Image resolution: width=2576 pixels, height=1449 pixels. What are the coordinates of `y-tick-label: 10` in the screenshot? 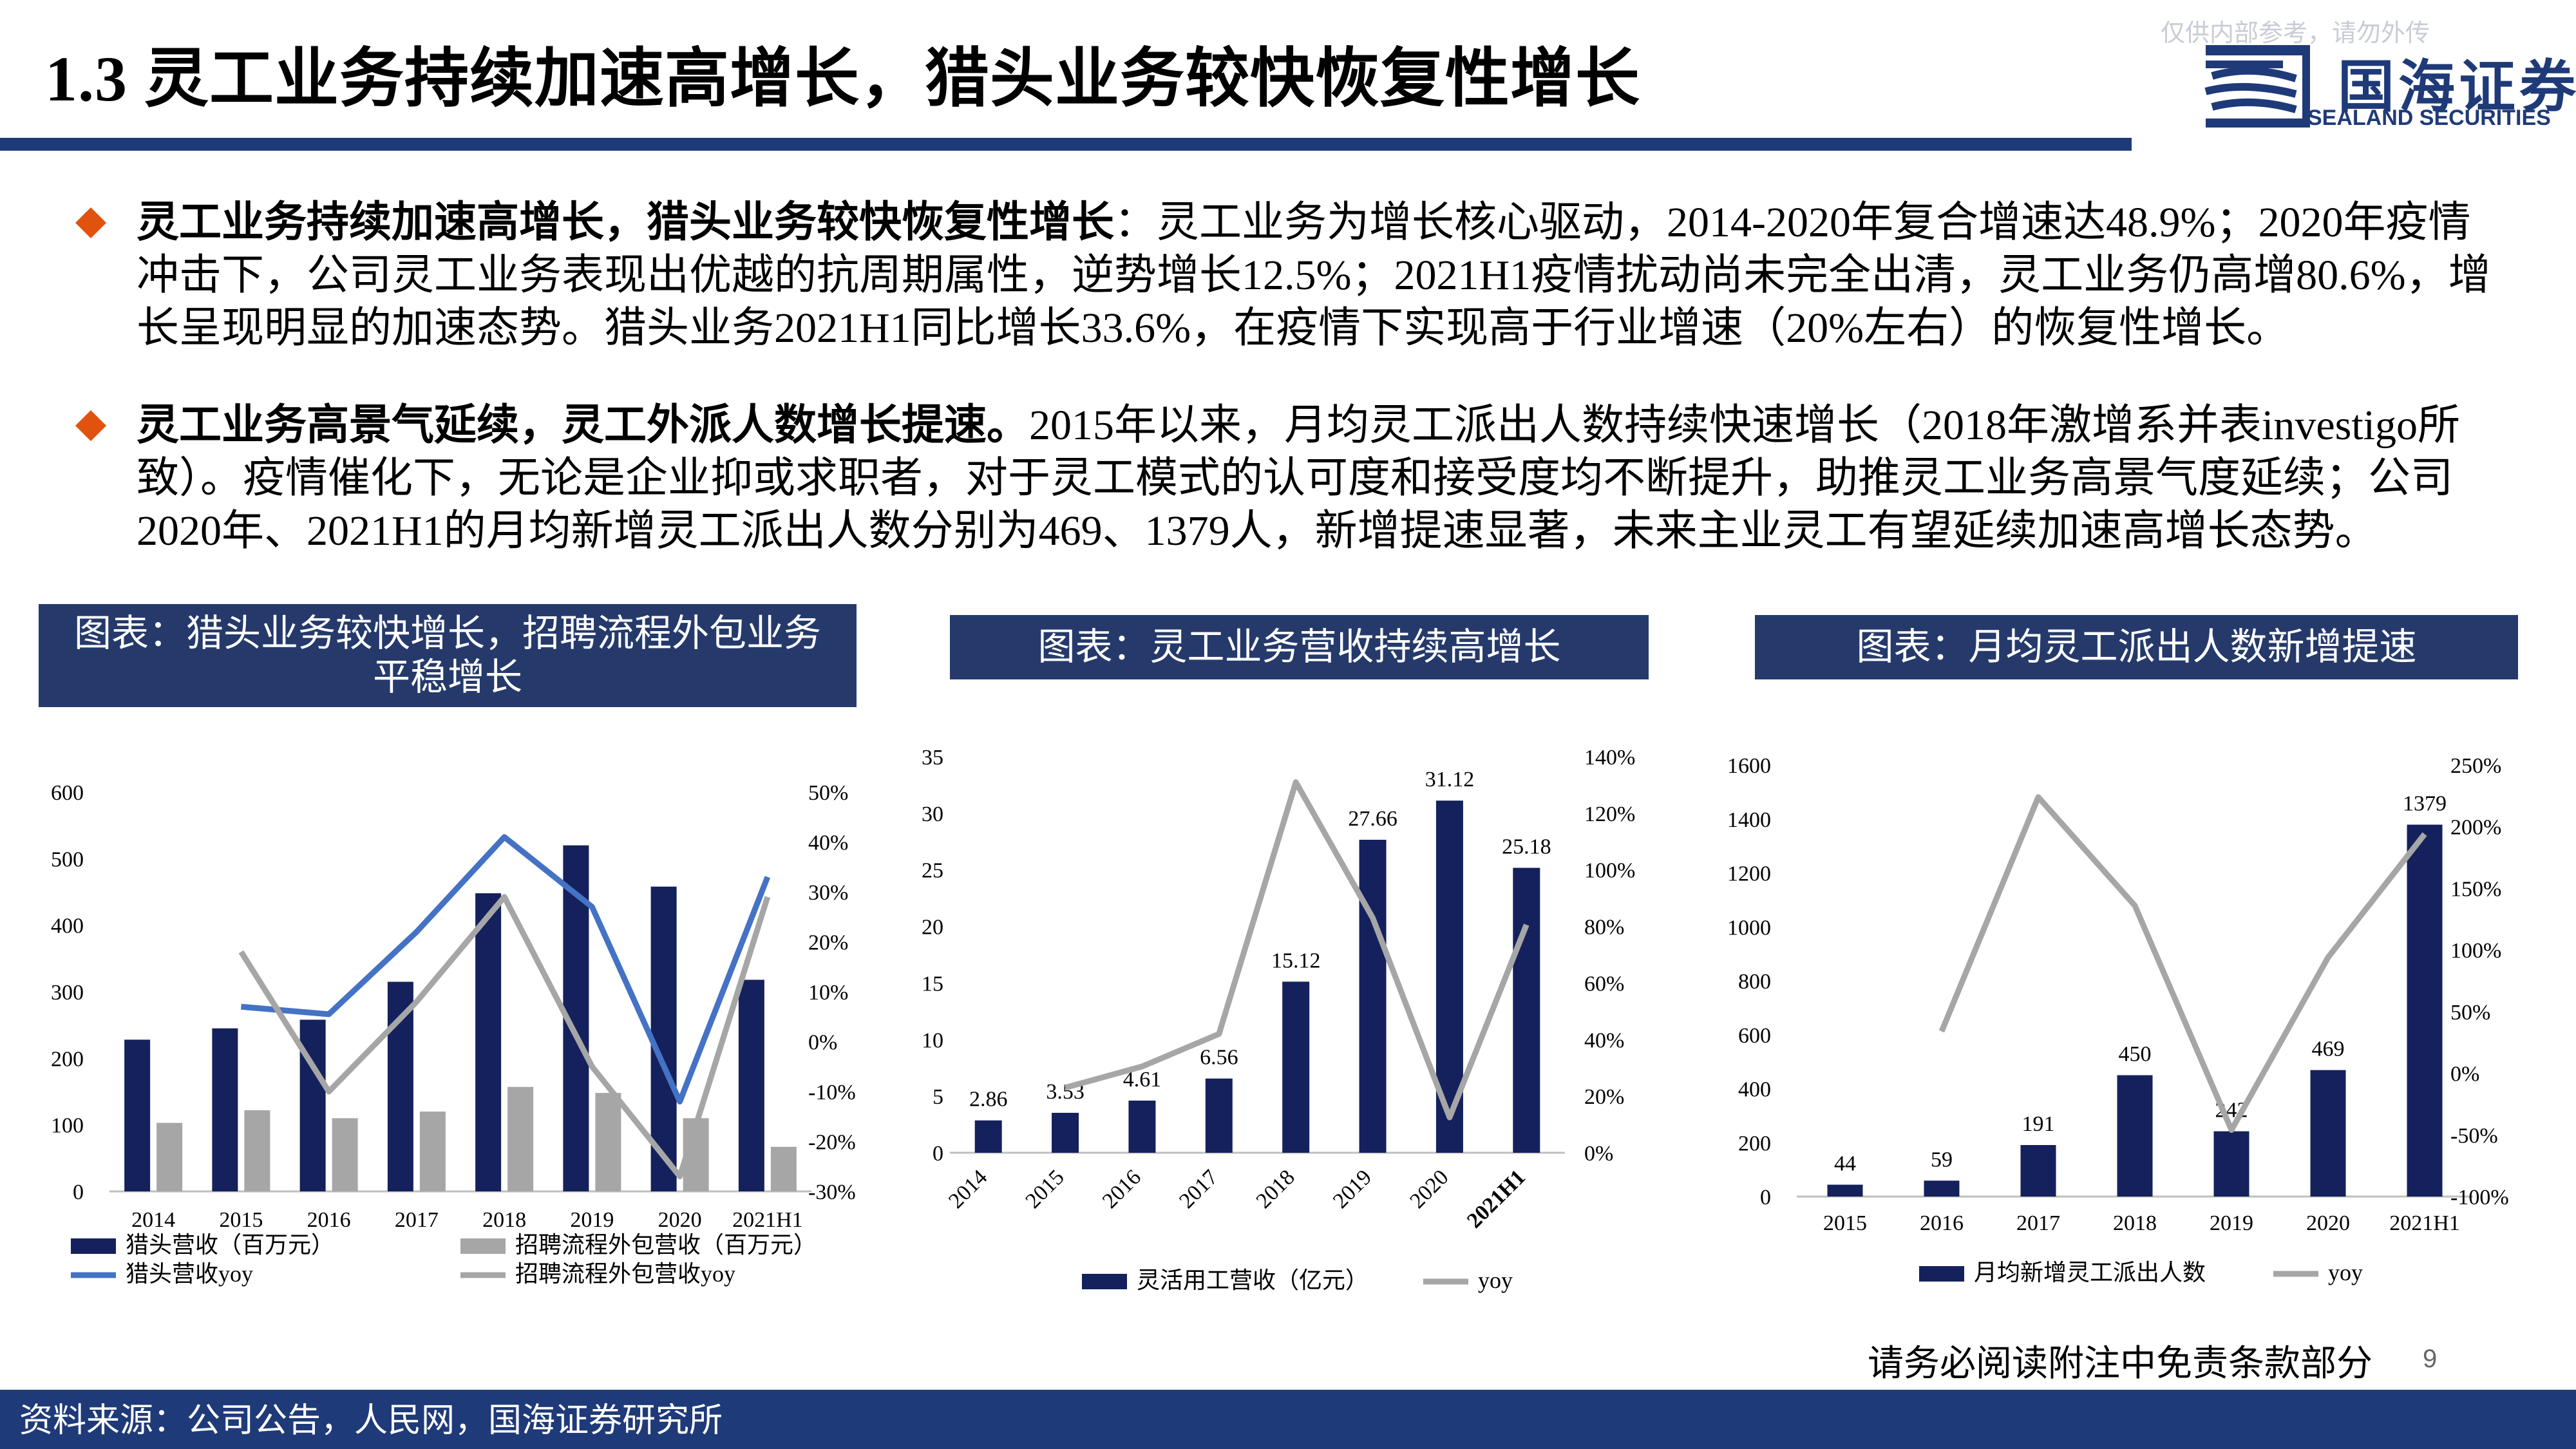 It's located at (933, 1040).